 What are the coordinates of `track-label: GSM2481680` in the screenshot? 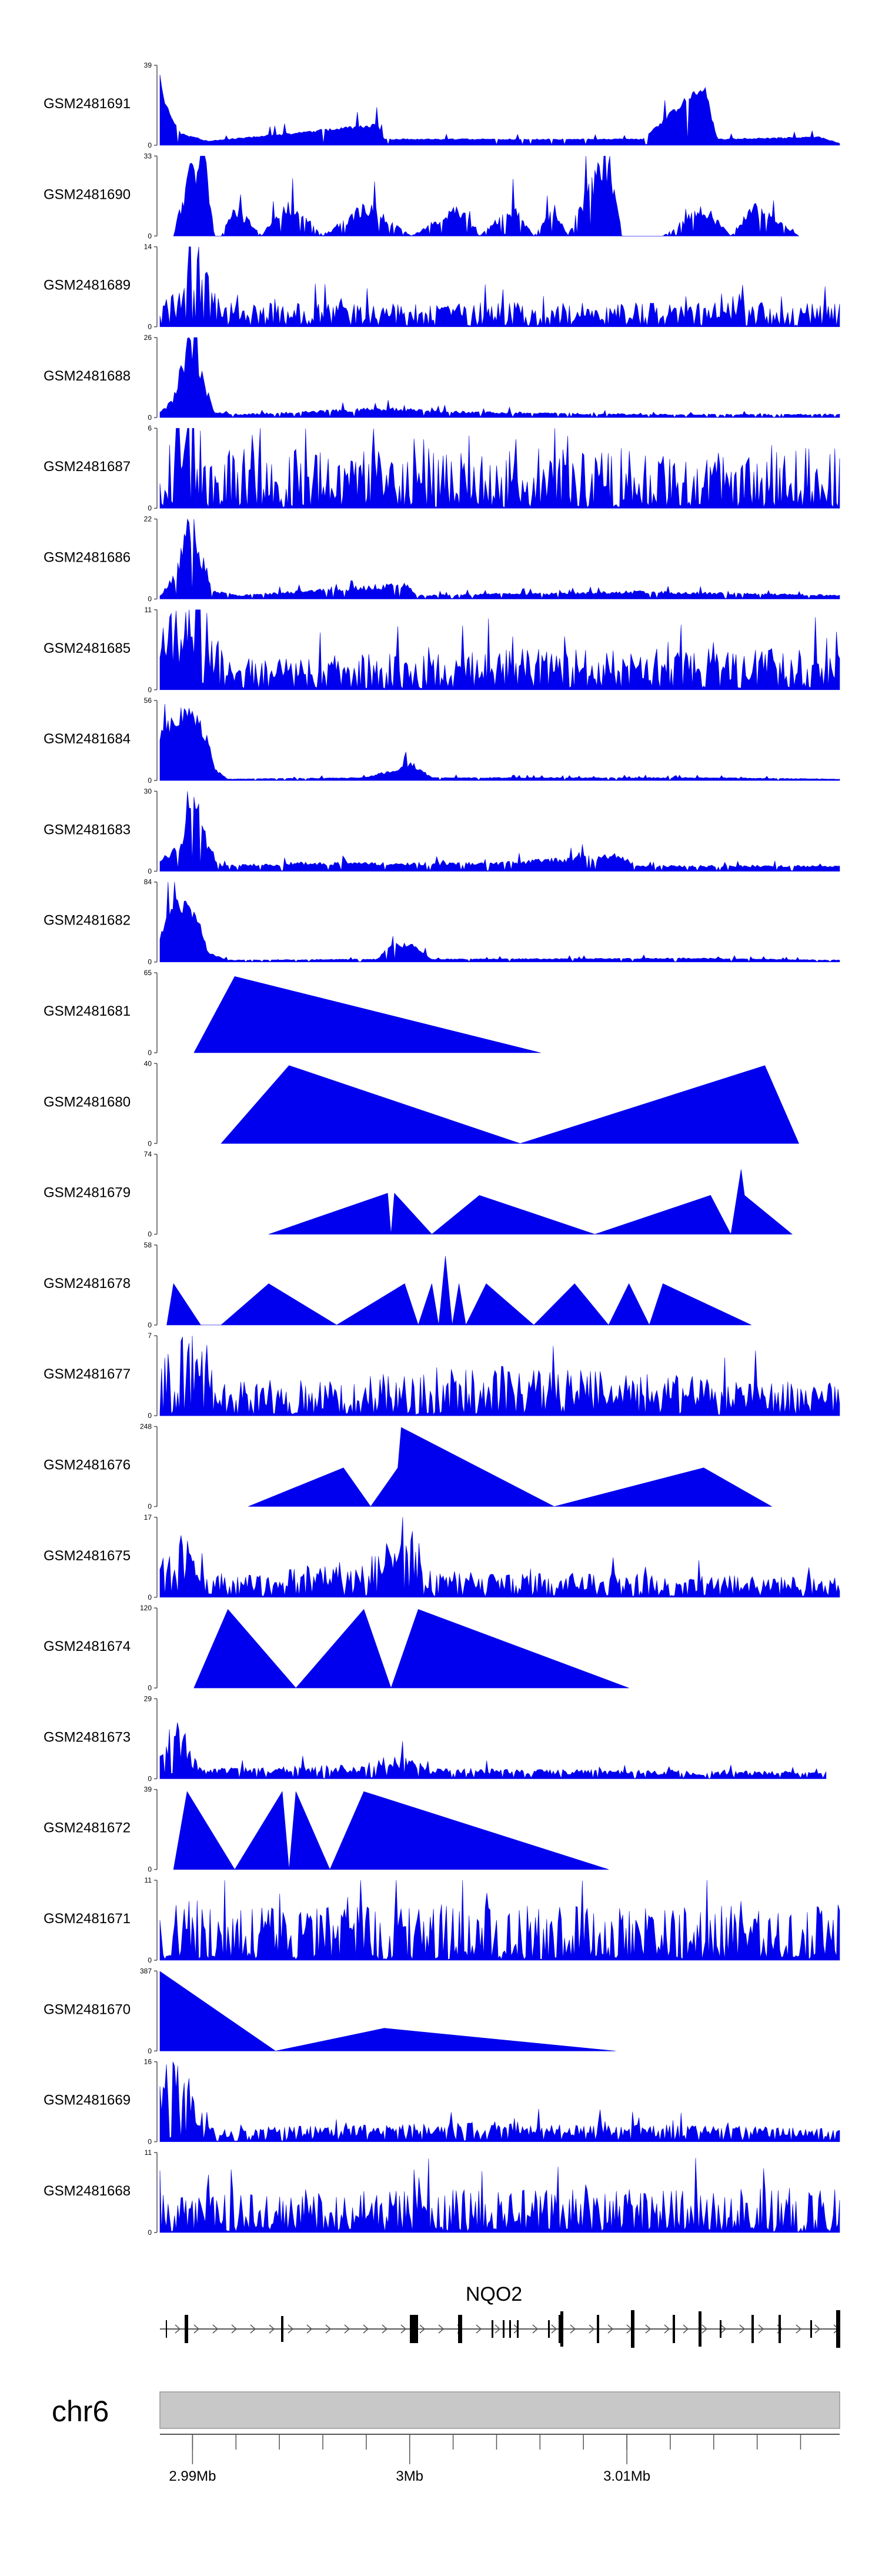 It's located at (87, 1102).